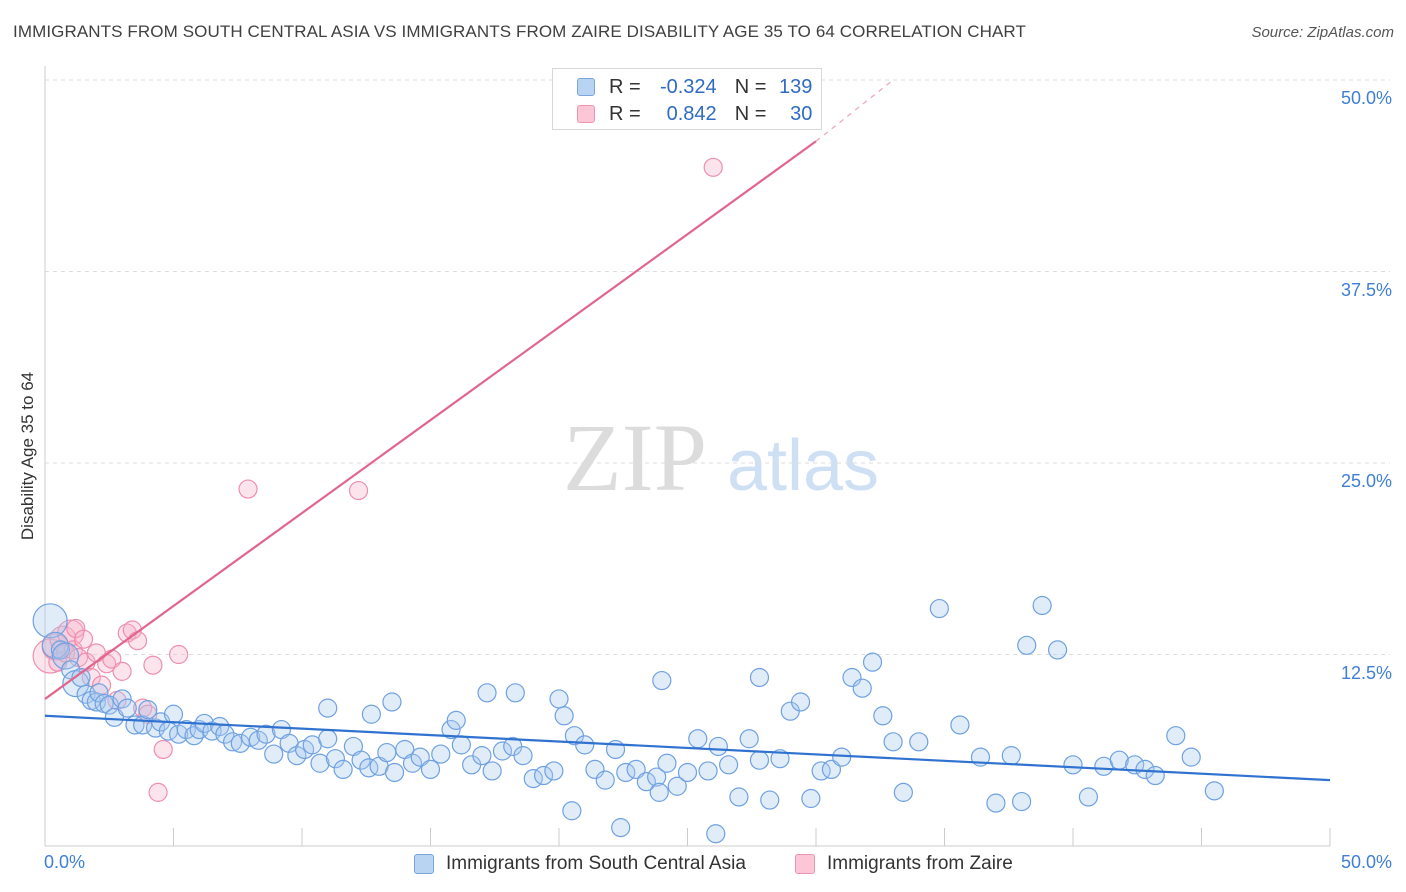  I want to click on legend-item-zaire: Immigrants from Zaire, so click(904, 864).